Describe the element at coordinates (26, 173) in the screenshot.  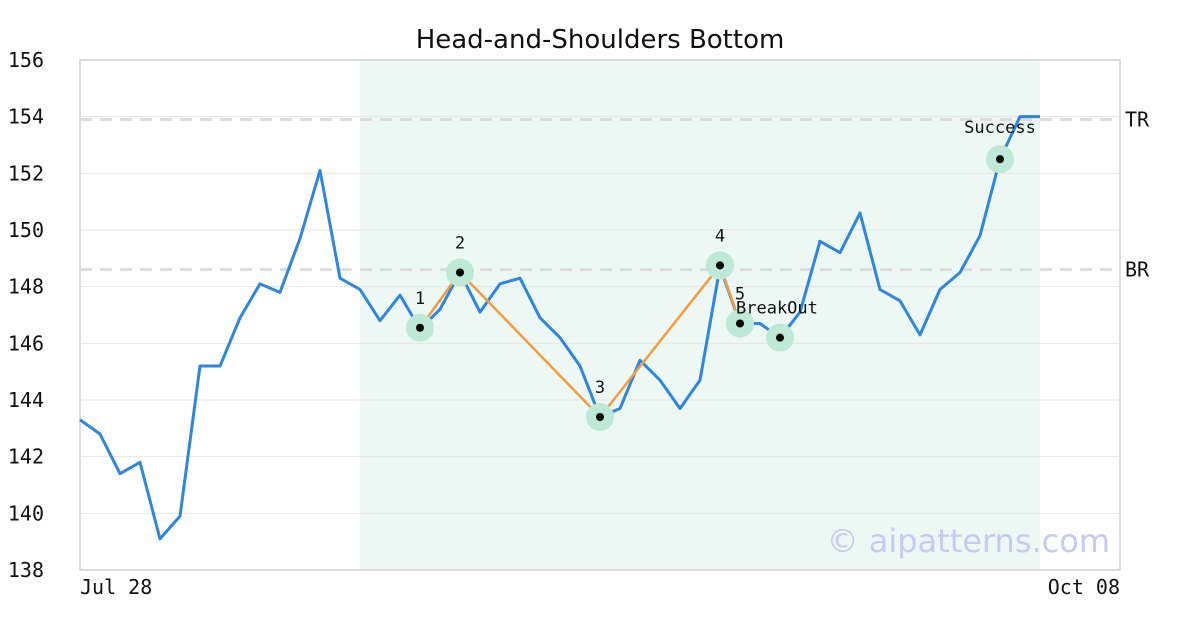
I see `y-tick-label: 152` at that location.